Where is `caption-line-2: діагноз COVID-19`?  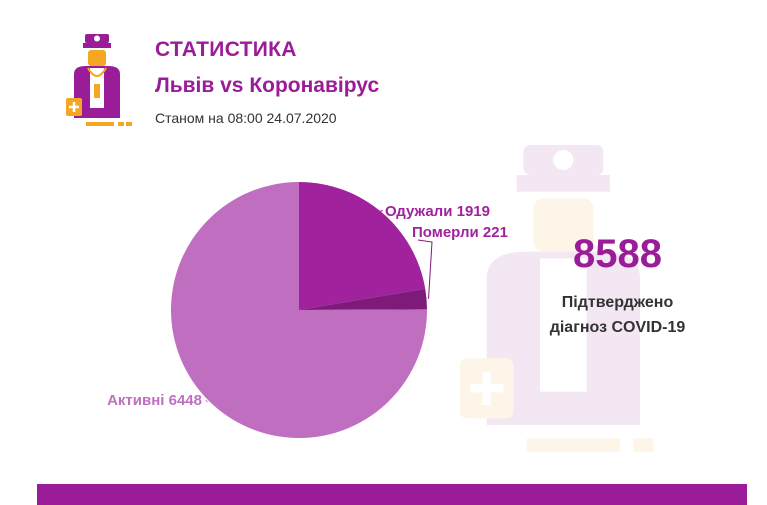 caption-line-2: діагноз COVID-19 is located at coordinates (617, 327).